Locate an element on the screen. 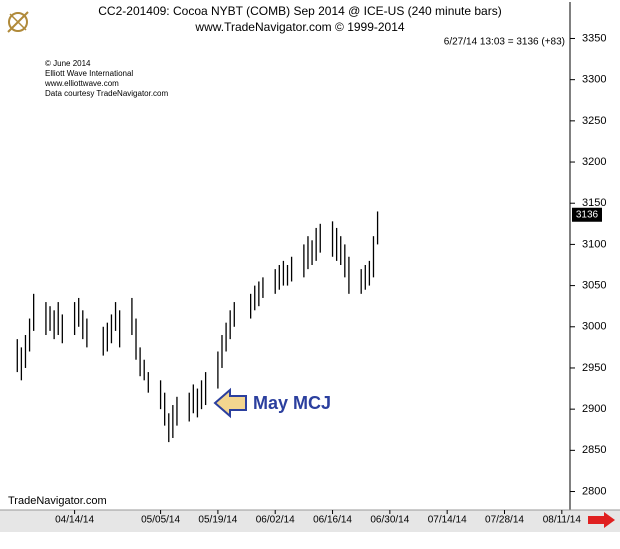 The height and width of the screenshot is (549, 620). y-tick-label: 3000 is located at coordinates (594, 327).